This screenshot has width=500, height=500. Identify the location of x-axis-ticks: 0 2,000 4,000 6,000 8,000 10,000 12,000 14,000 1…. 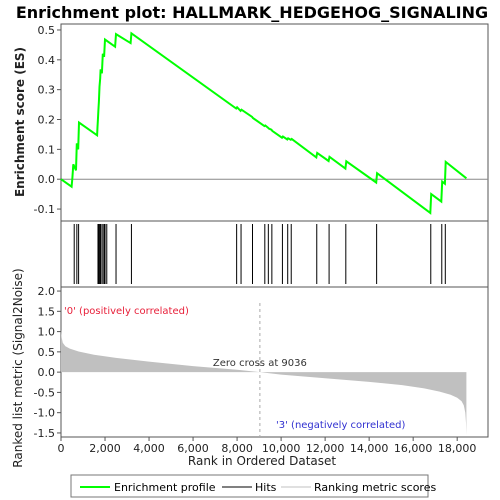
(267, 446).